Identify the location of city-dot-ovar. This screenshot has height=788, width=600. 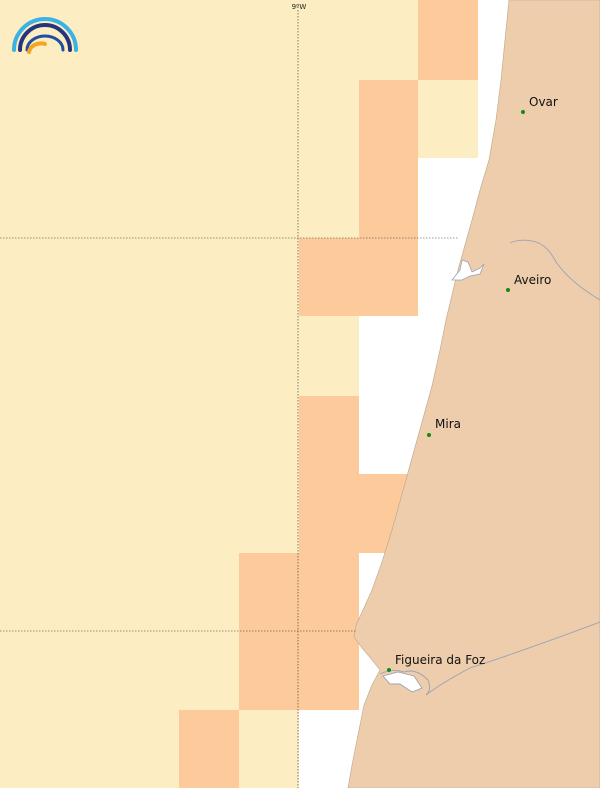
(523, 112).